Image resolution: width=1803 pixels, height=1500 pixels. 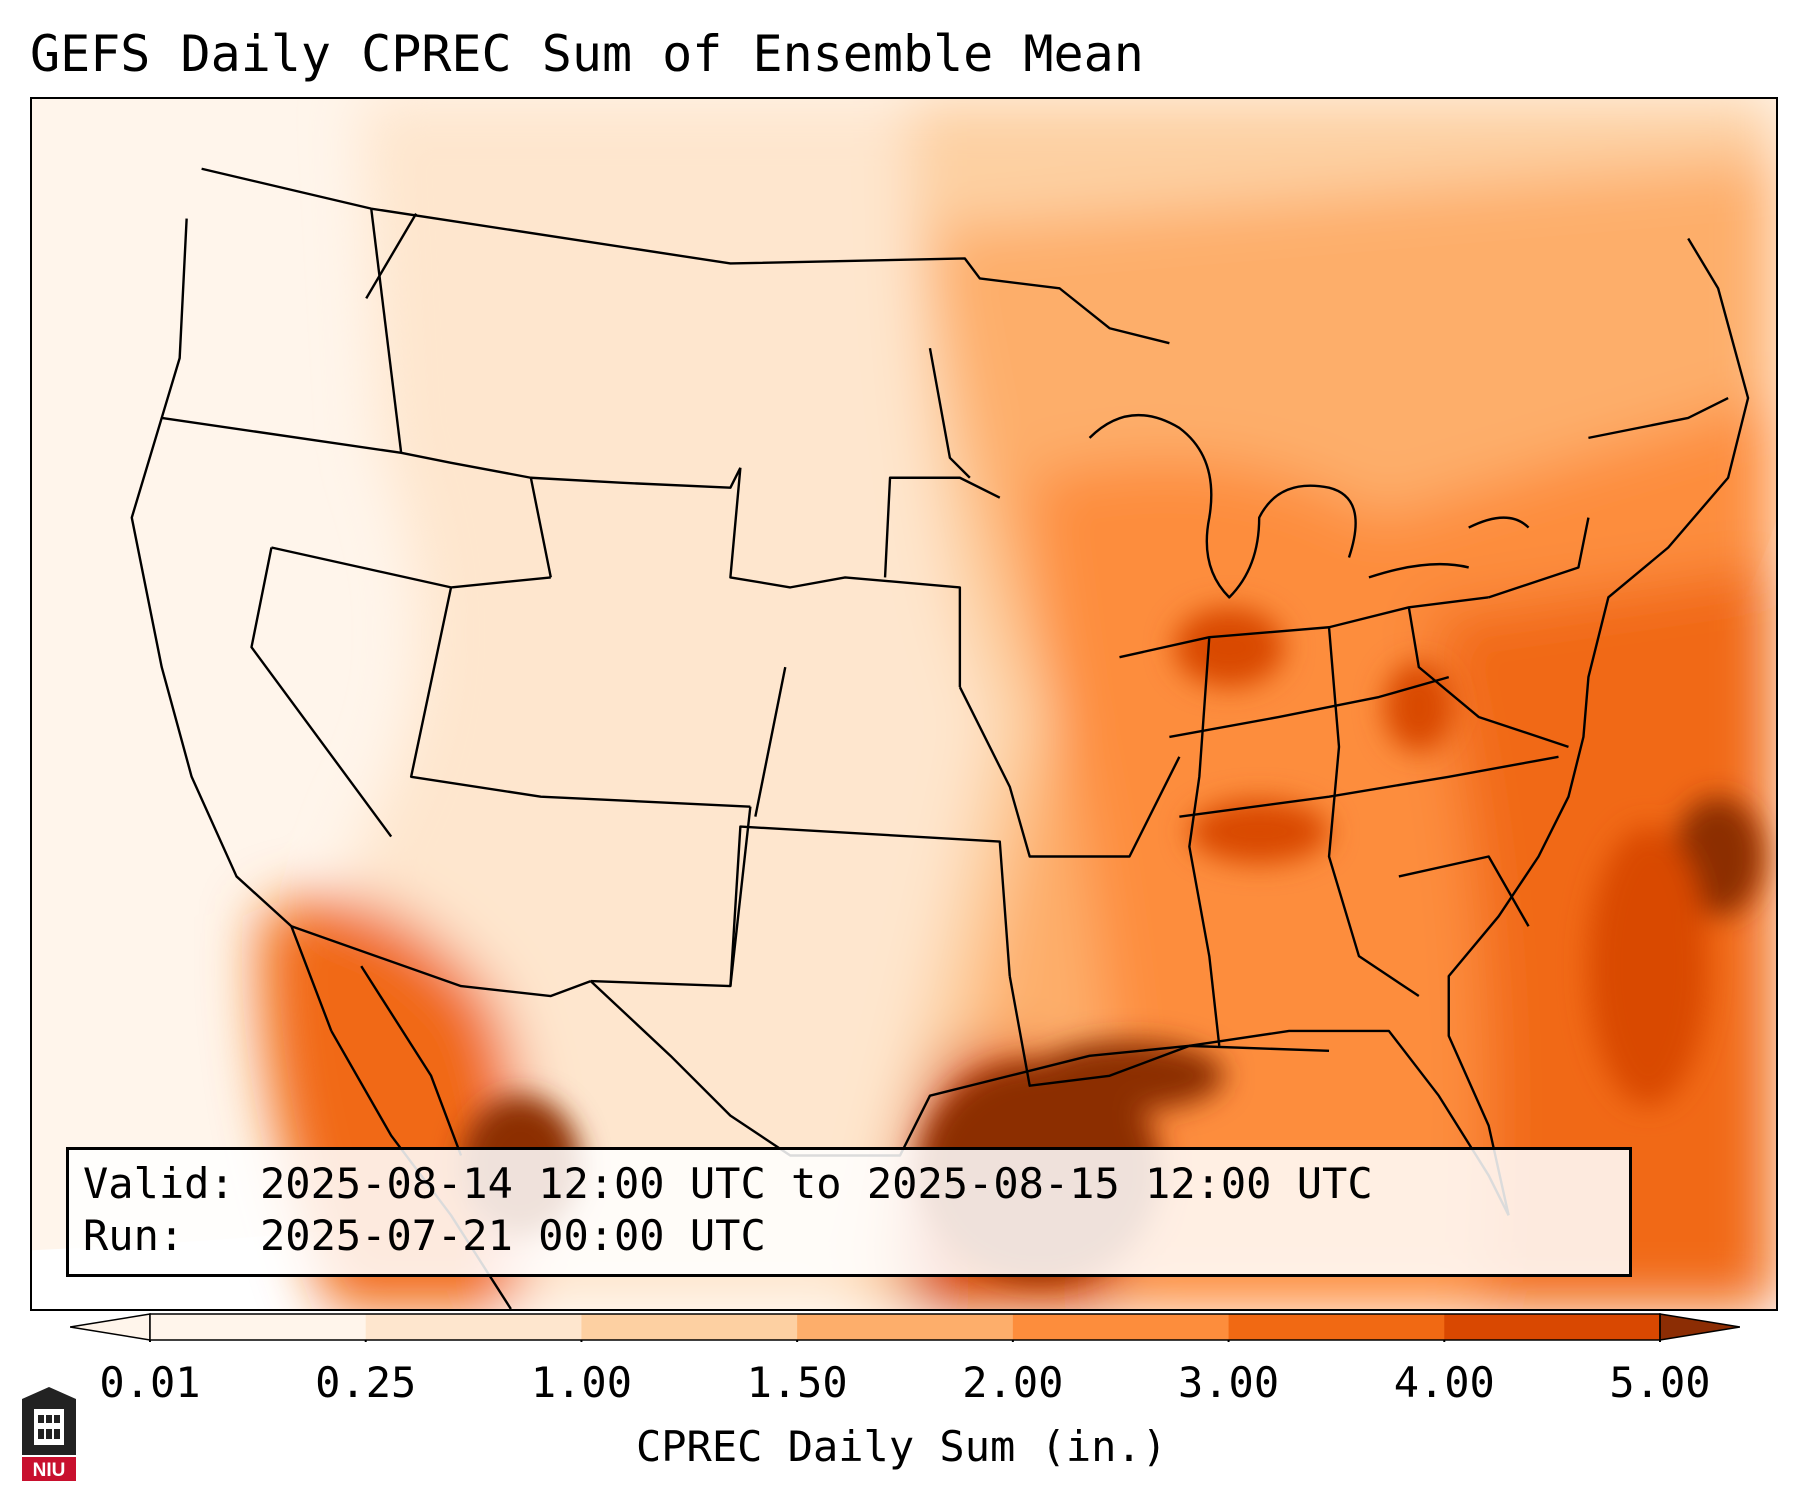 What do you see at coordinates (1049, 1098) in the screenshot?
I see `gulf-coast` at bounding box center [1049, 1098].